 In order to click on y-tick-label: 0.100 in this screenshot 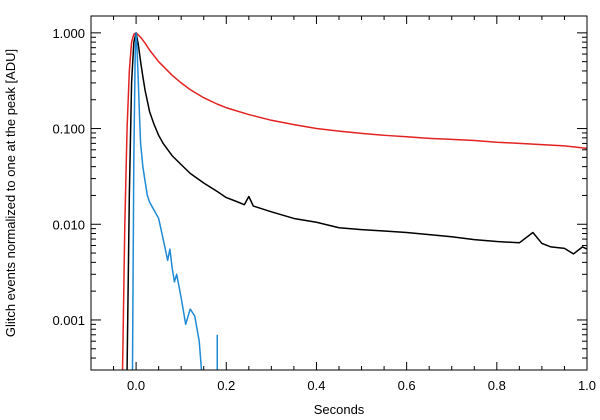, I will do `click(68, 129)`.